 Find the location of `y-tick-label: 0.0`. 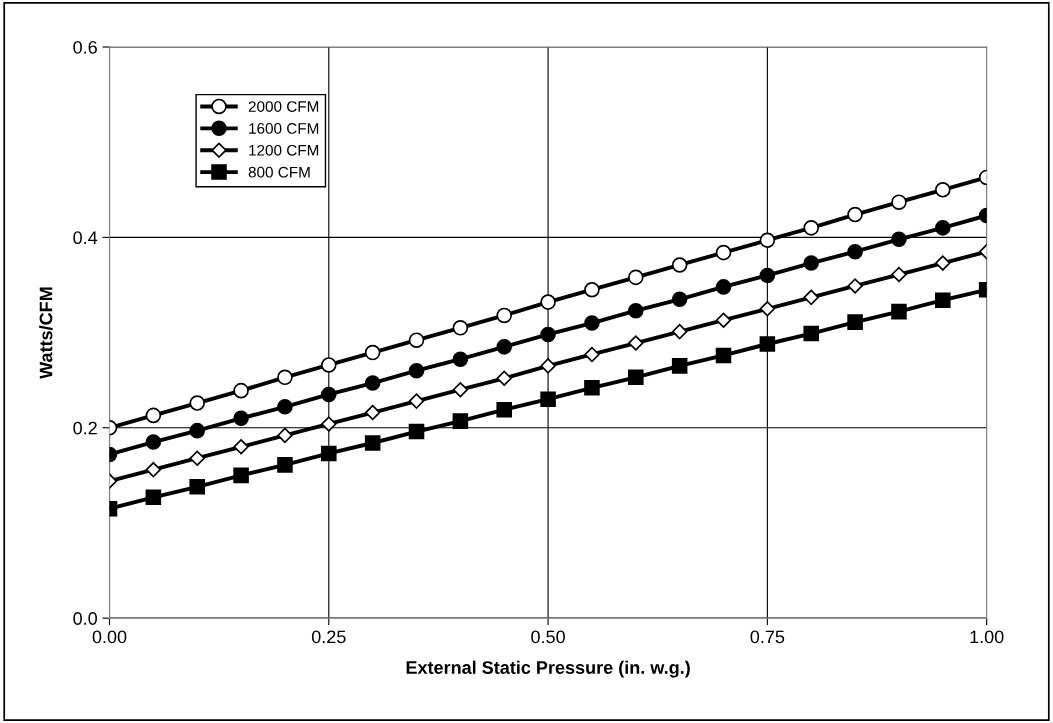

y-tick-label: 0.0 is located at coordinates (85, 618).